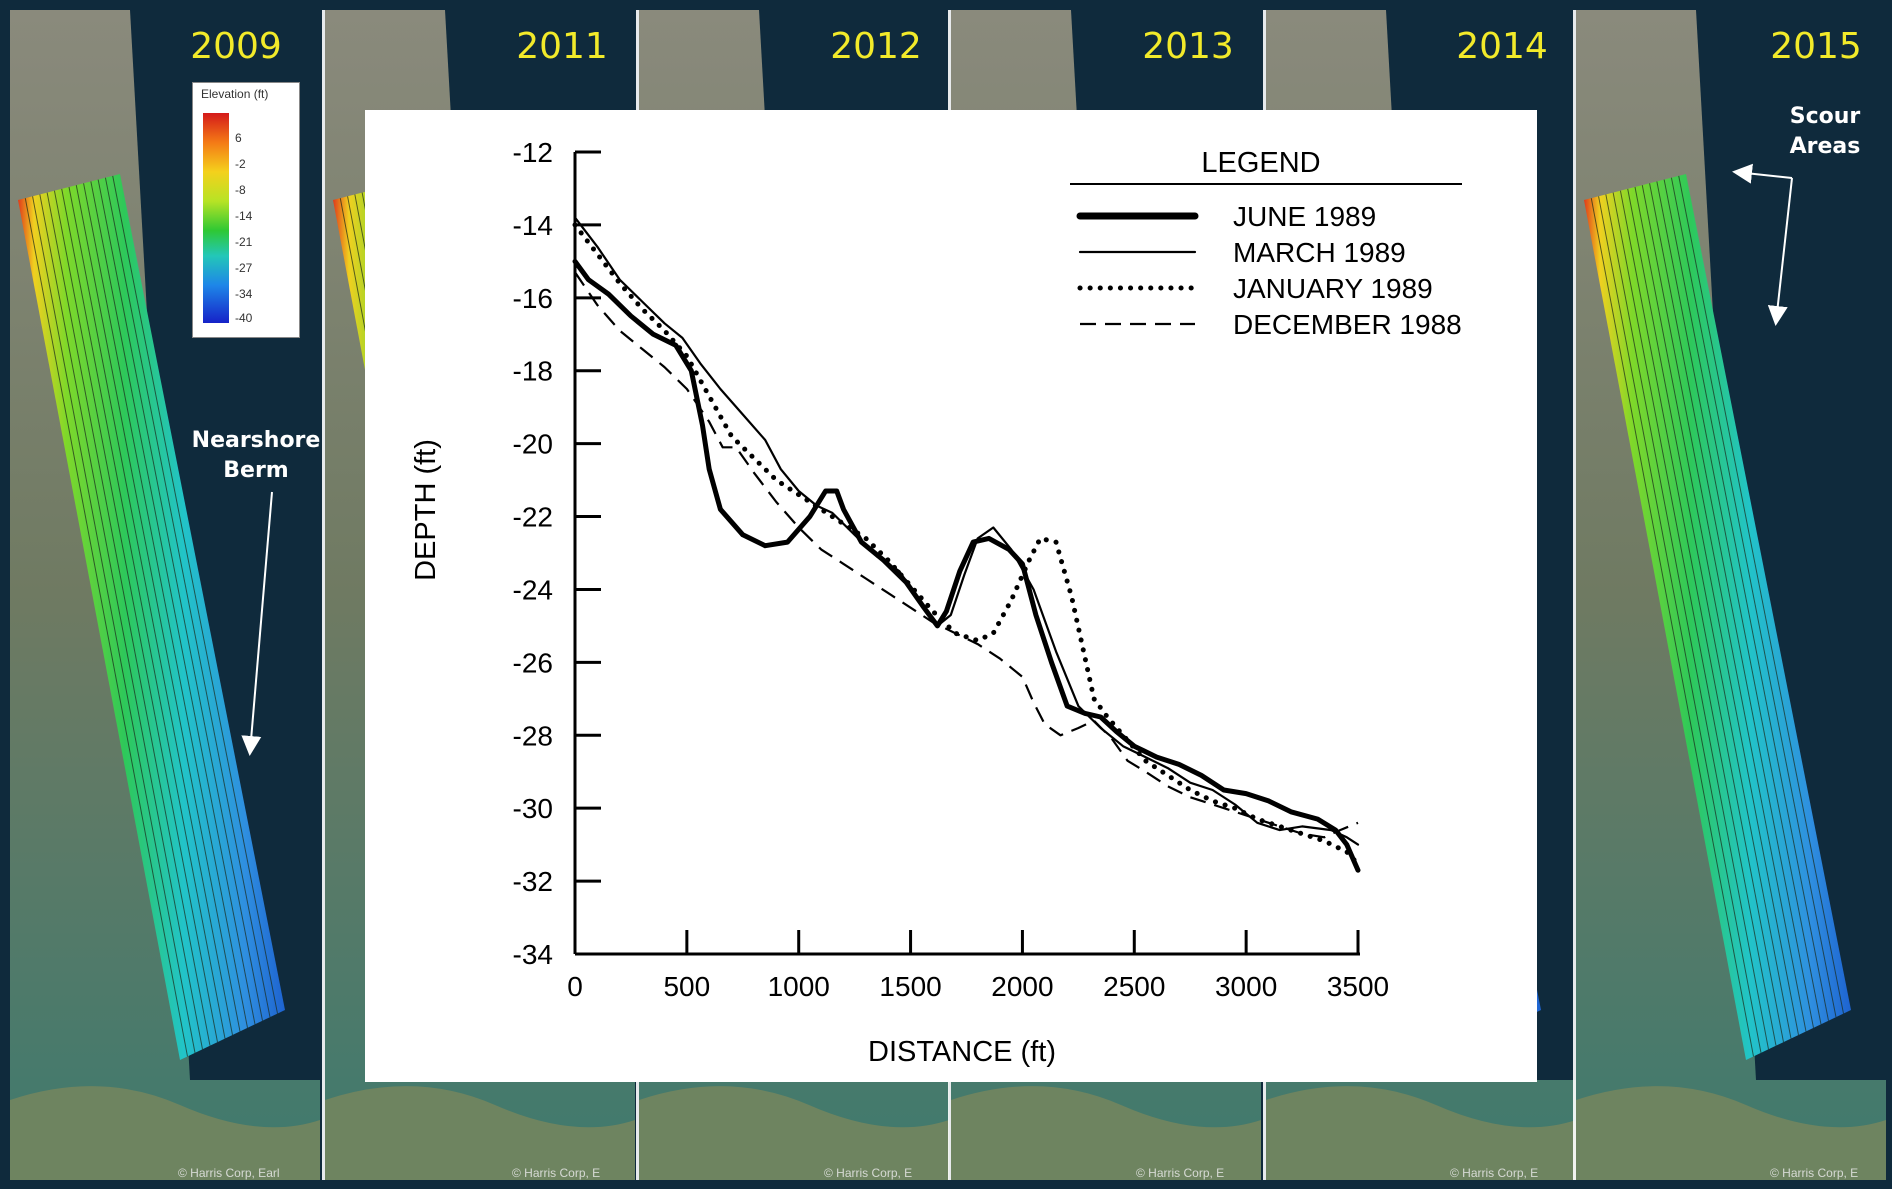 The image size is (1892, 1189). I want to click on scour-areas-label: Scour Areas, so click(1825, 131).